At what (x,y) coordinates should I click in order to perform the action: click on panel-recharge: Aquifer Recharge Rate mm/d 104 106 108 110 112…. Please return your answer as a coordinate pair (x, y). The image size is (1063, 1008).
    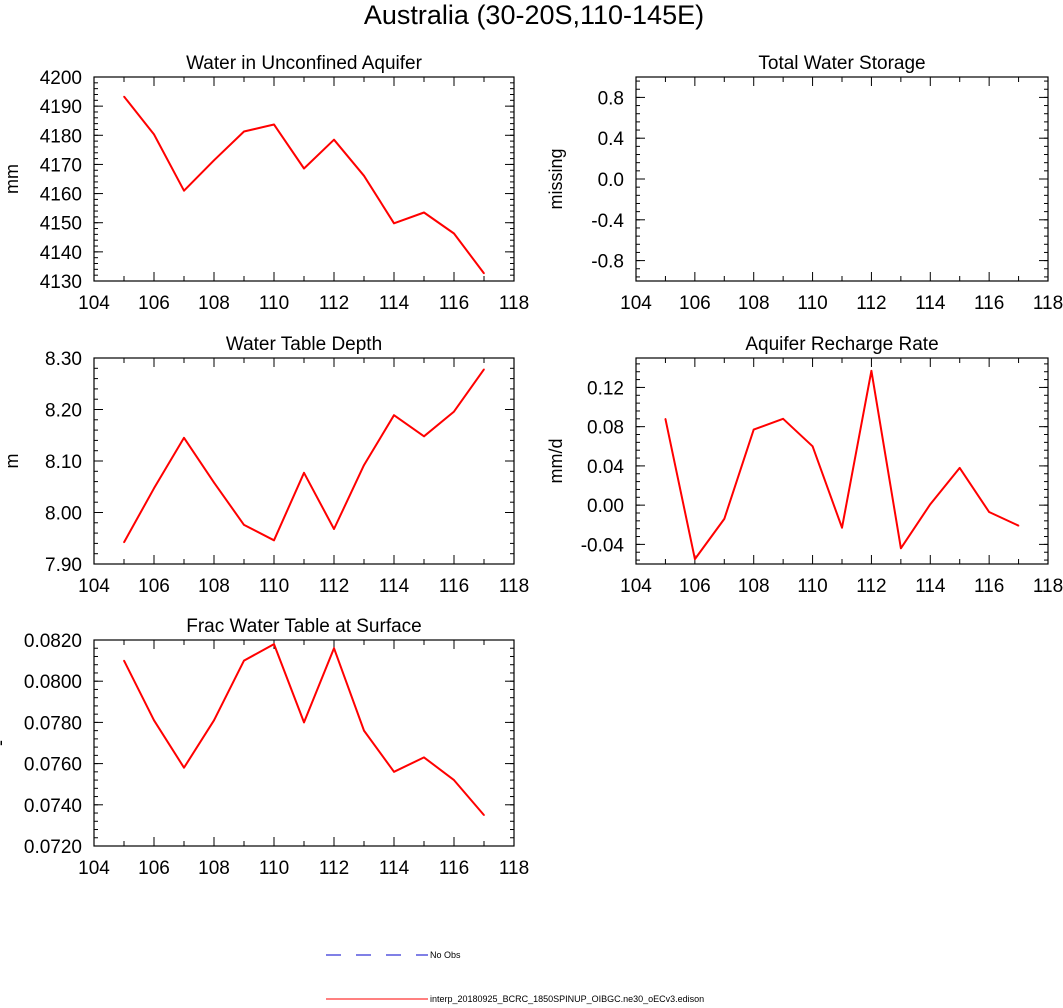
    Looking at the image, I should click on (804, 465).